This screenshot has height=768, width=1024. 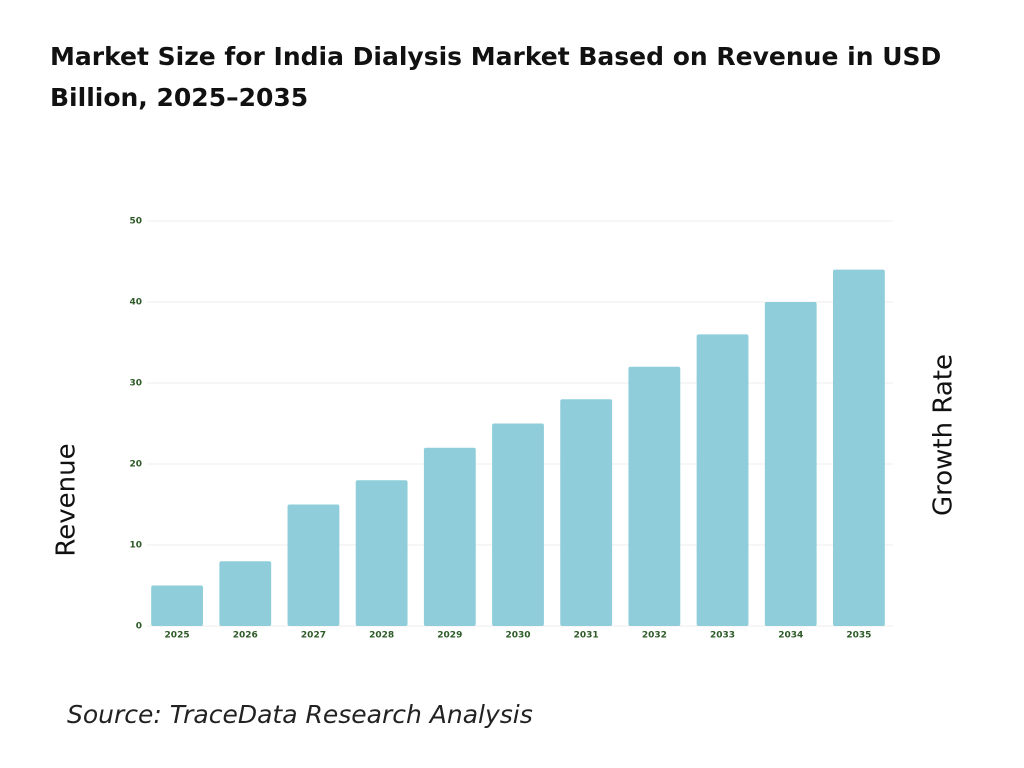 What do you see at coordinates (944, 435) in the screenshot?
I see `y2-axis-label: Growth Rate` at bounding box center [944, 435].